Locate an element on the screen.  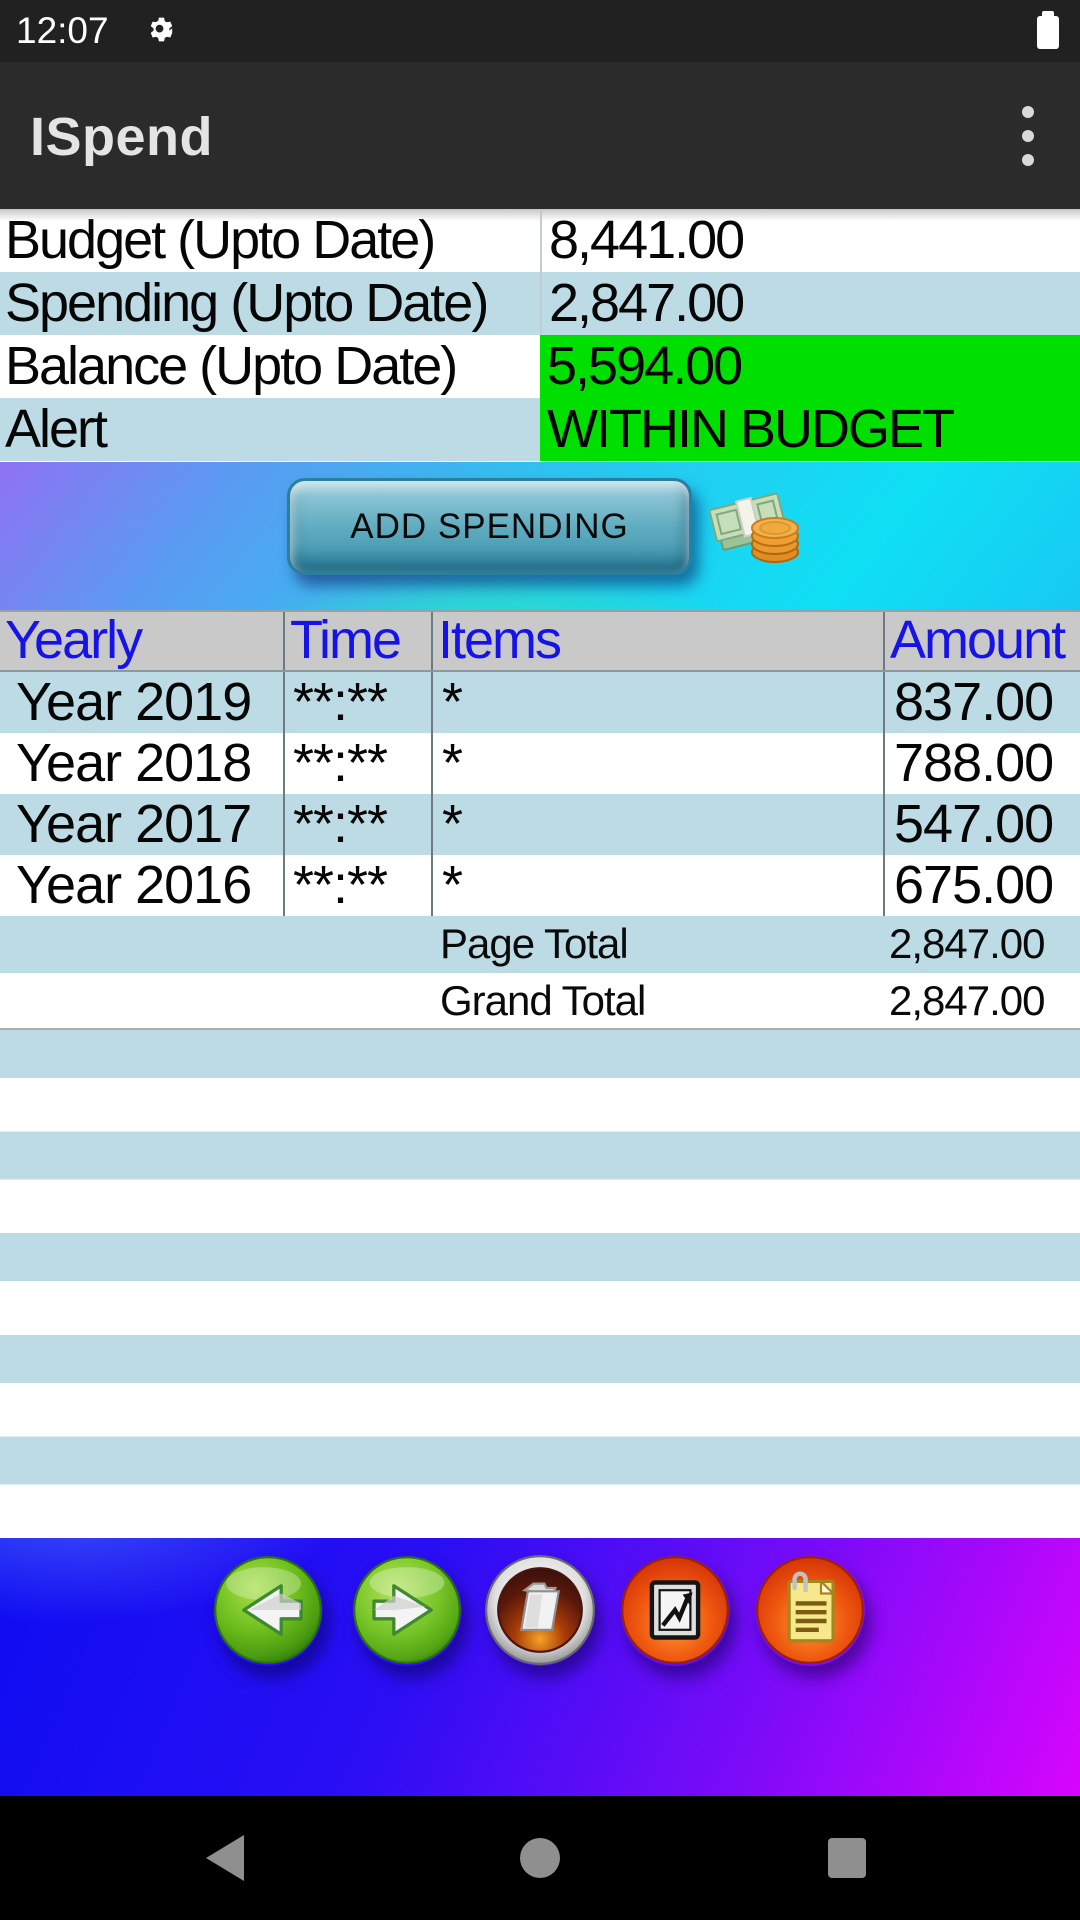
ledger-row-2017: Year 2017 **:** * 547.00 is located at coordinates (540, 824).